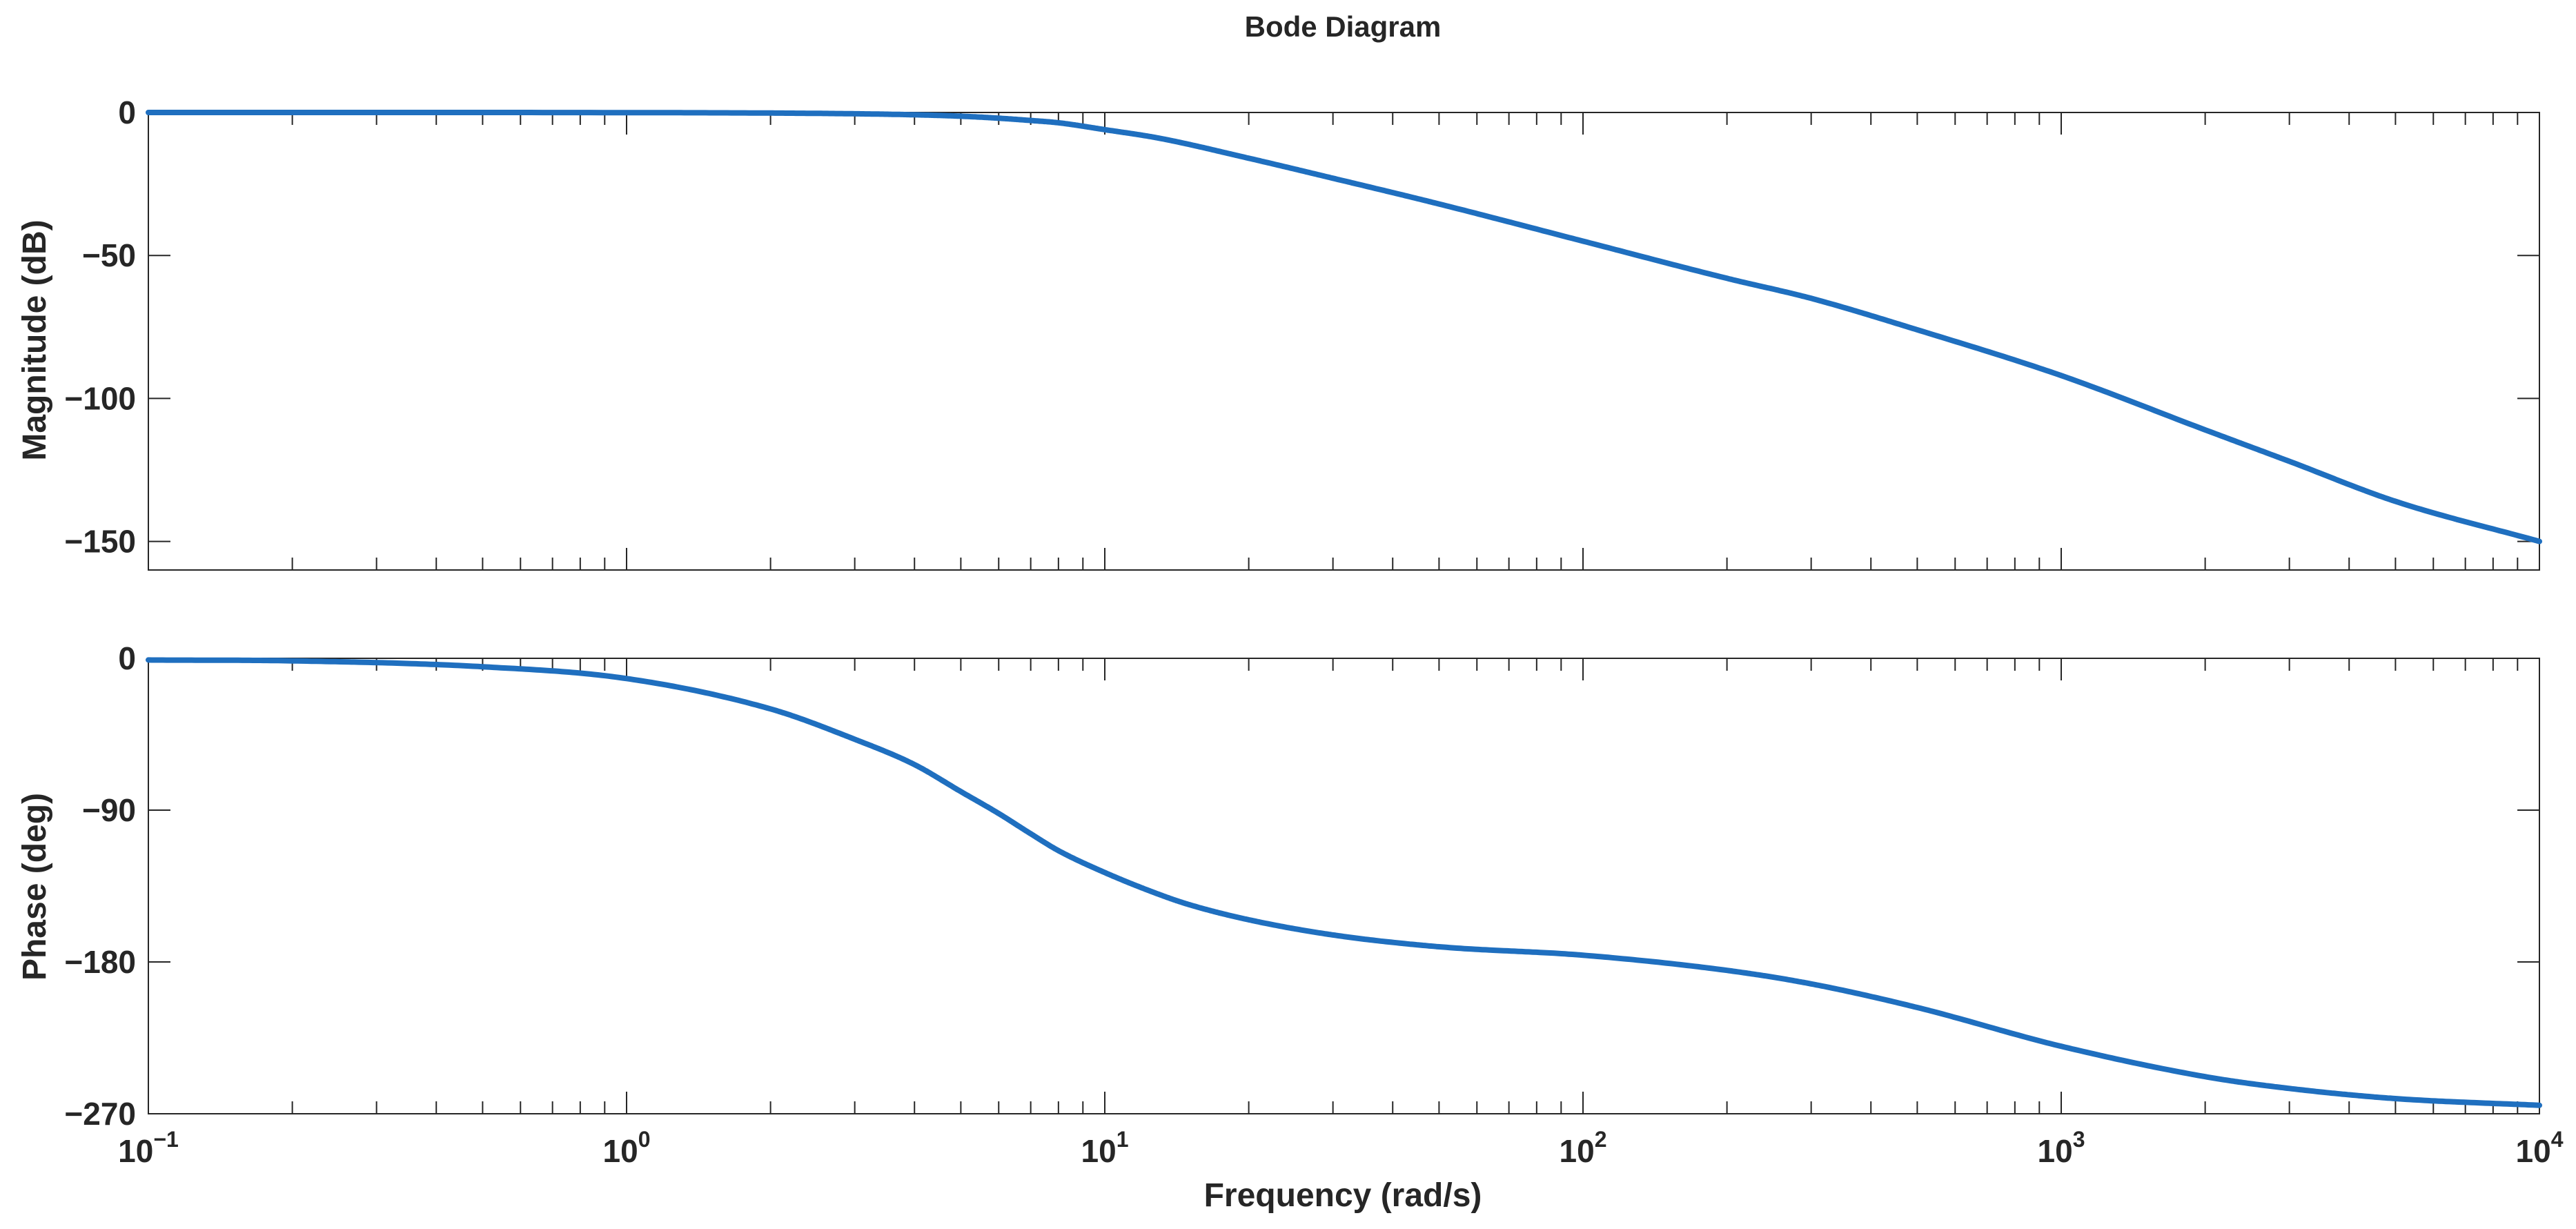  I want to click on y-tick-label: −180, so click(100, 962).